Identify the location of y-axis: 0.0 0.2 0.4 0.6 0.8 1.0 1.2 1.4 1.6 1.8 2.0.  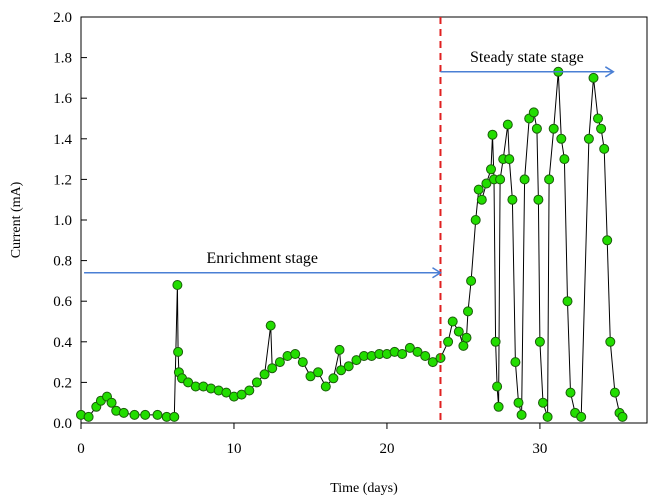
(70, 221).